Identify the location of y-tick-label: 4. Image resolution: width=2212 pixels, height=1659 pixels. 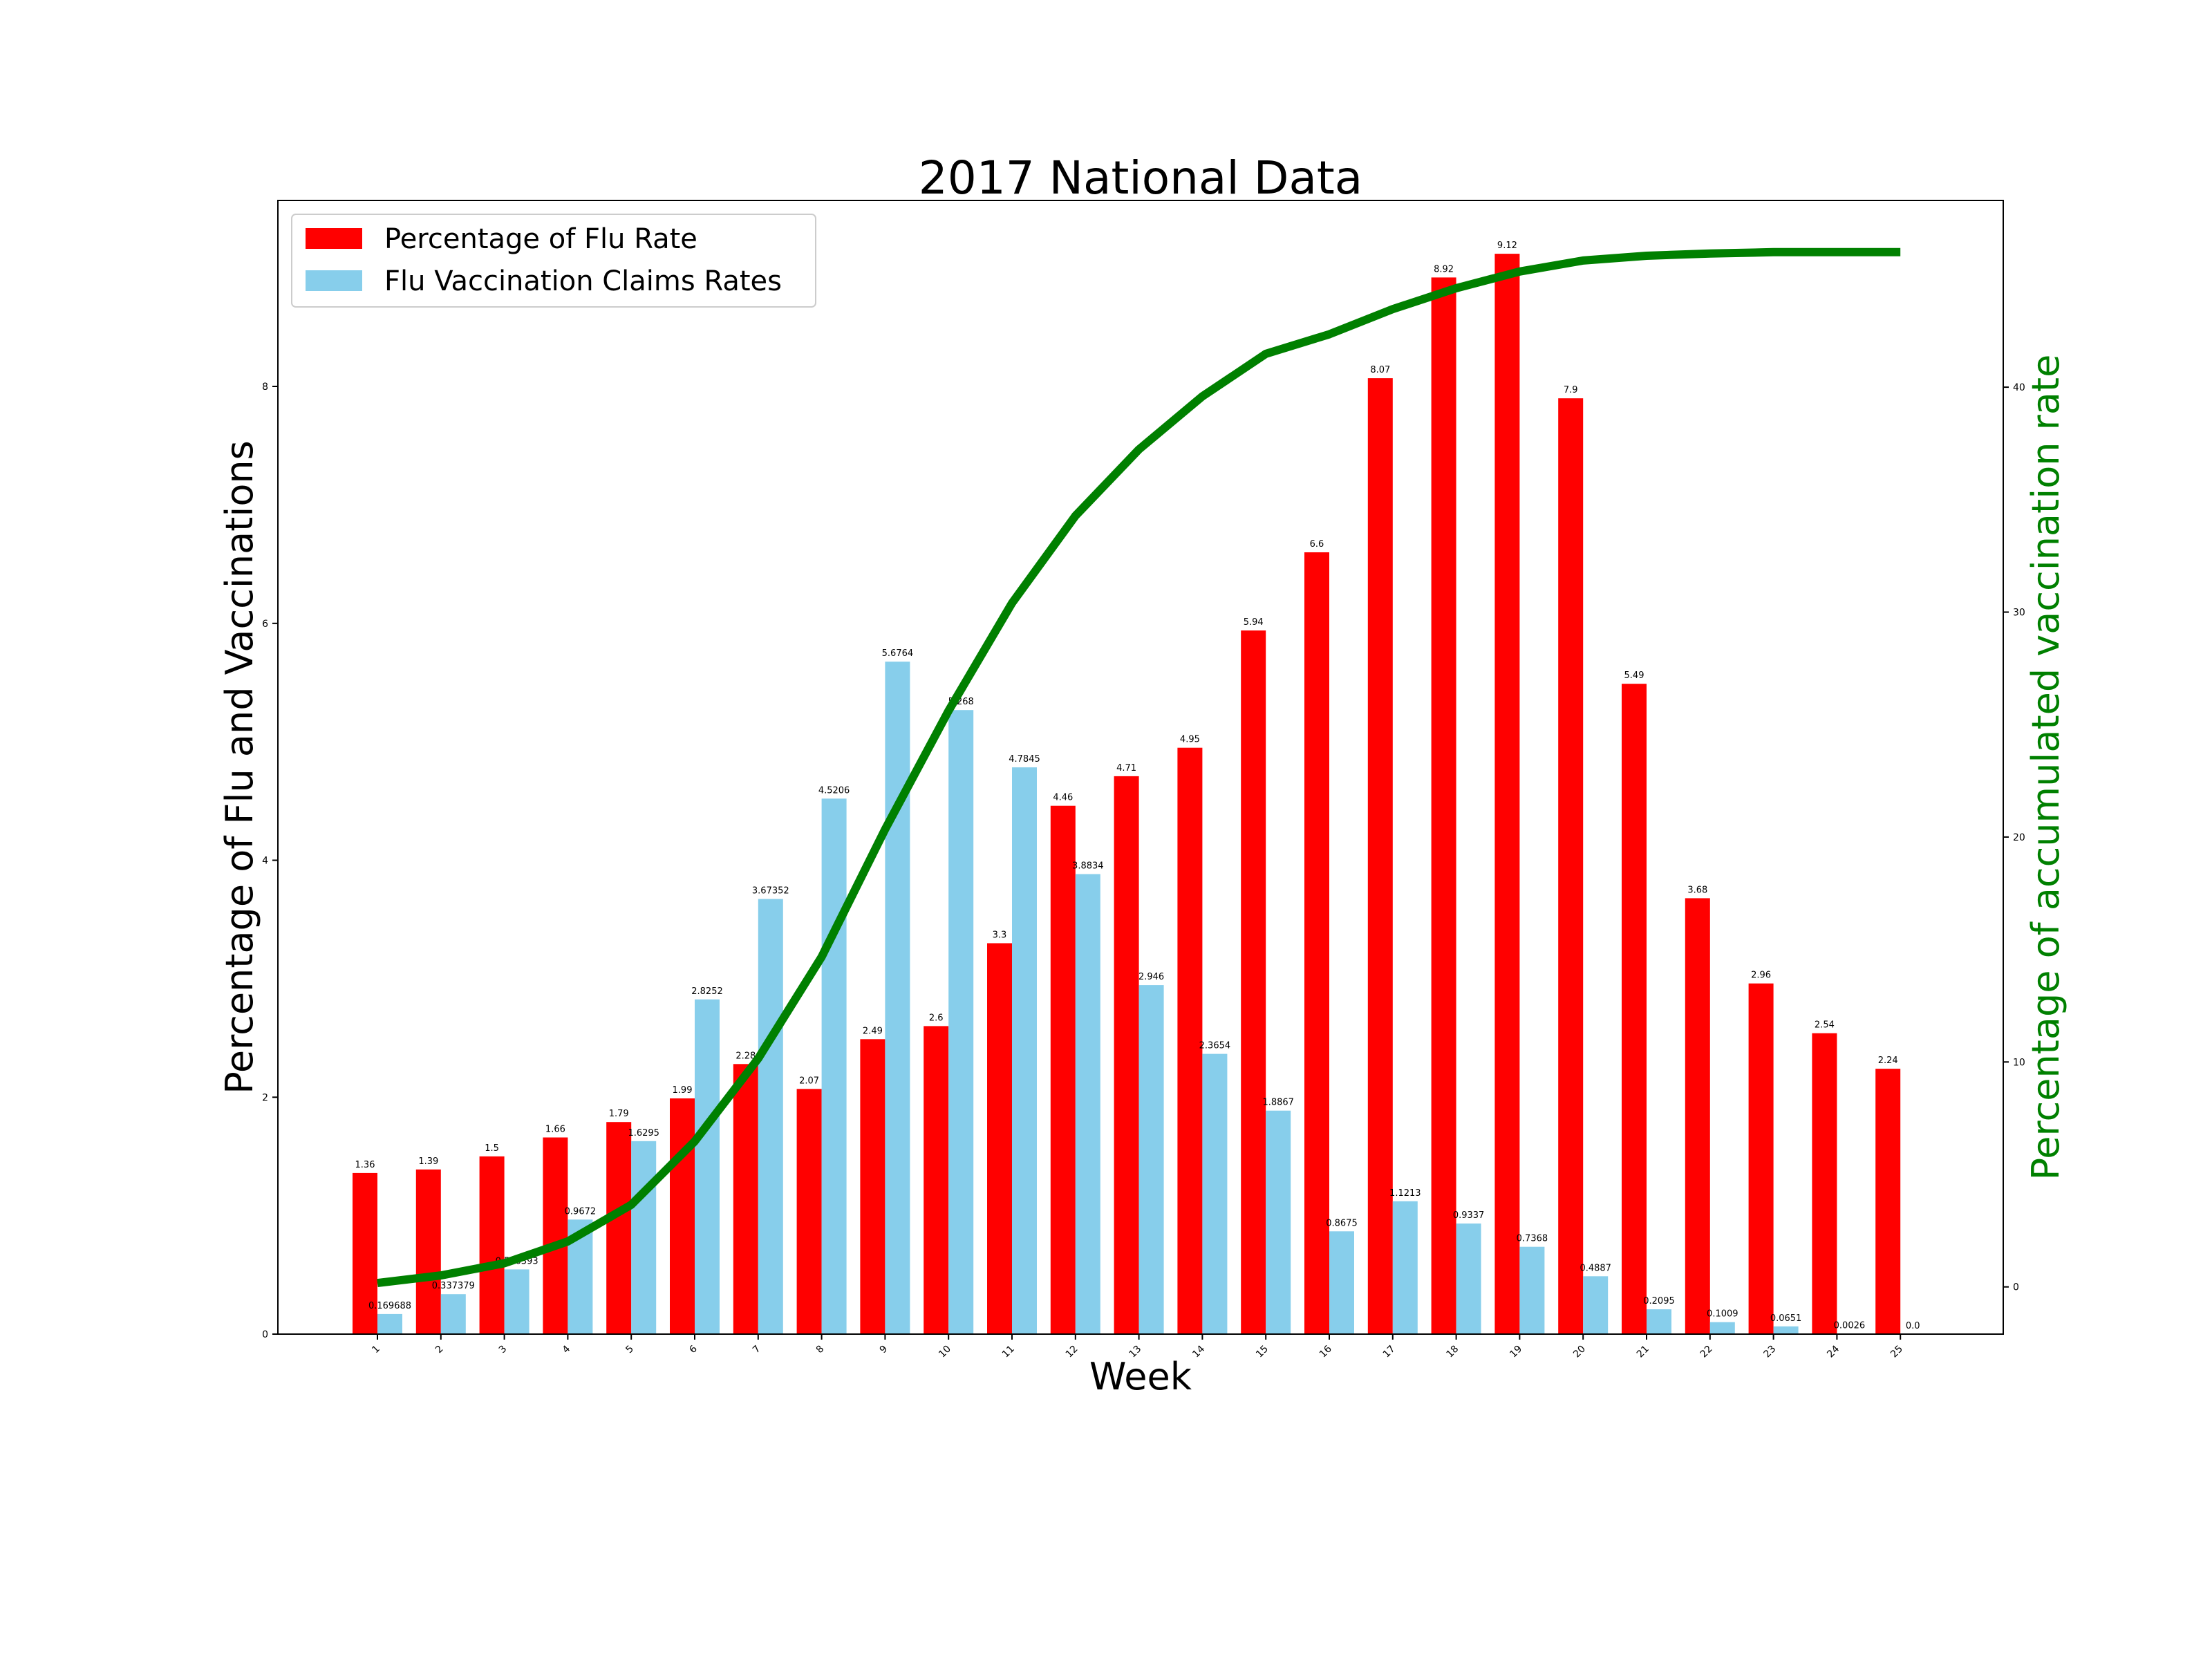
(265, 861).